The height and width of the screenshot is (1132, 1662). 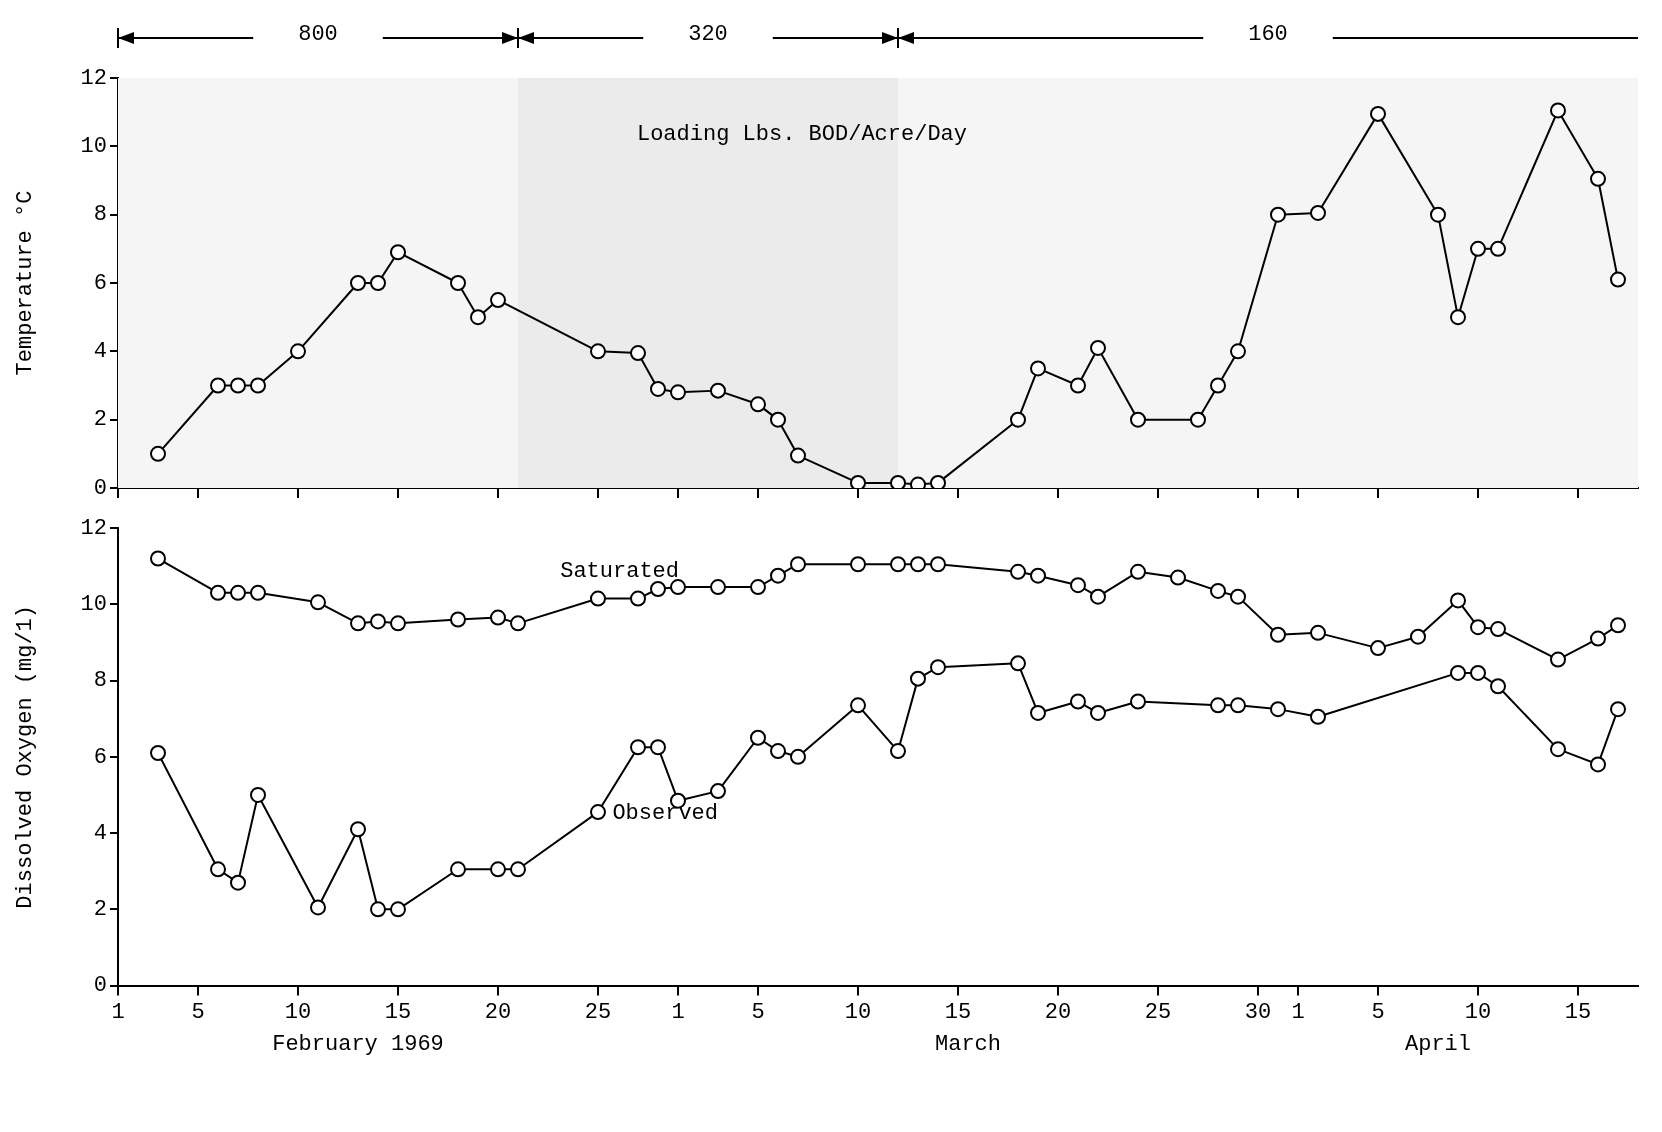 I want to click on y-tick-label: 8, so click(x=100, y=215).